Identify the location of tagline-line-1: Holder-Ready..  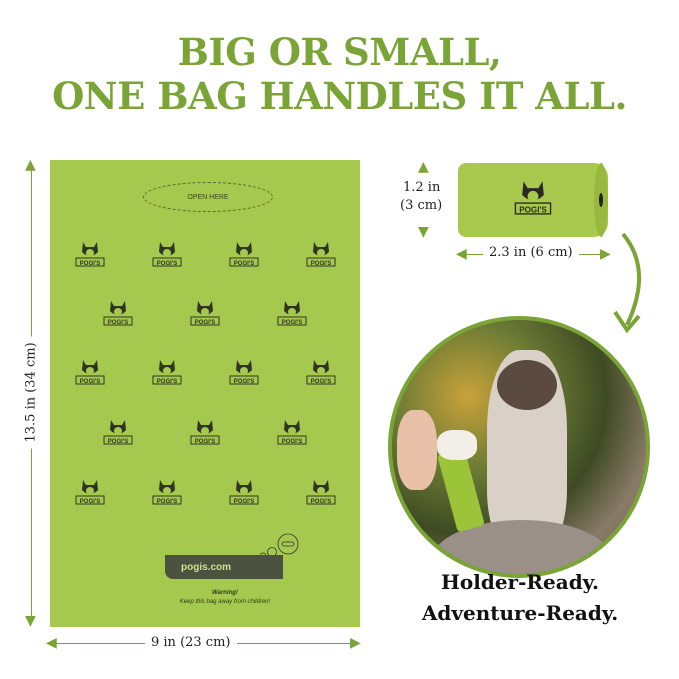
(520, 582).